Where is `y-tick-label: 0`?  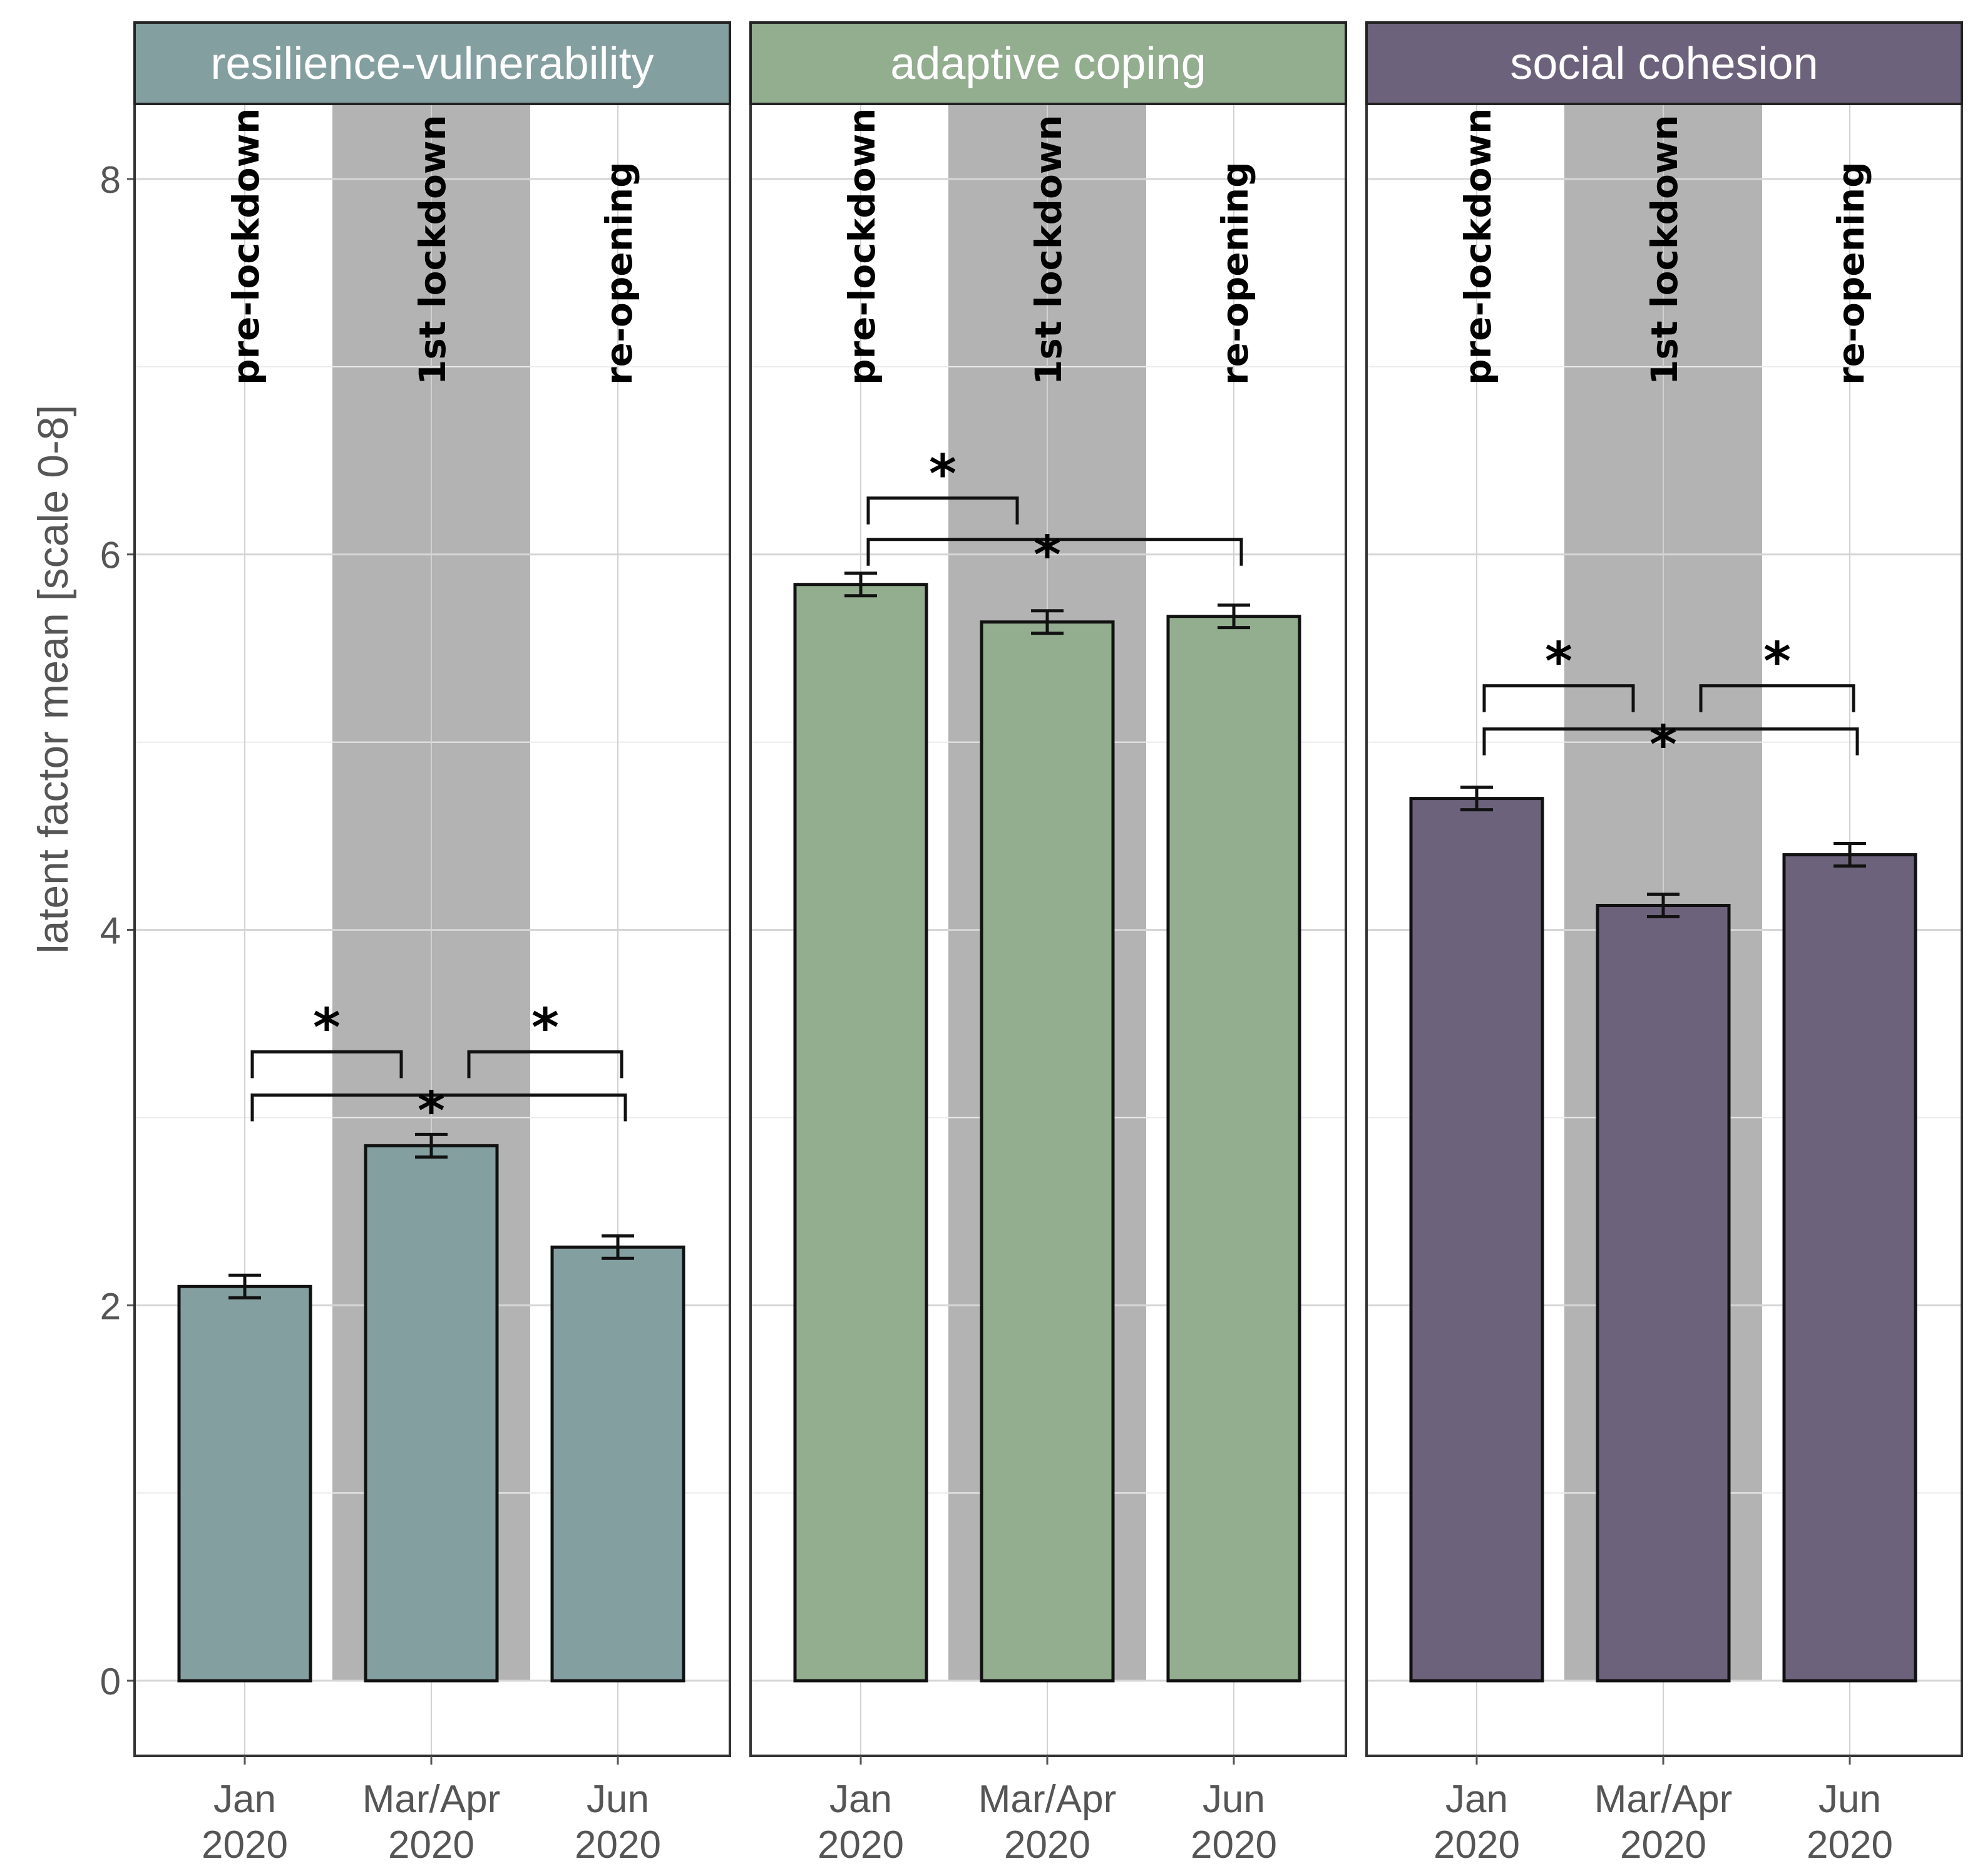
y-tick-label: 0 is located at coordinates (110, 1682).